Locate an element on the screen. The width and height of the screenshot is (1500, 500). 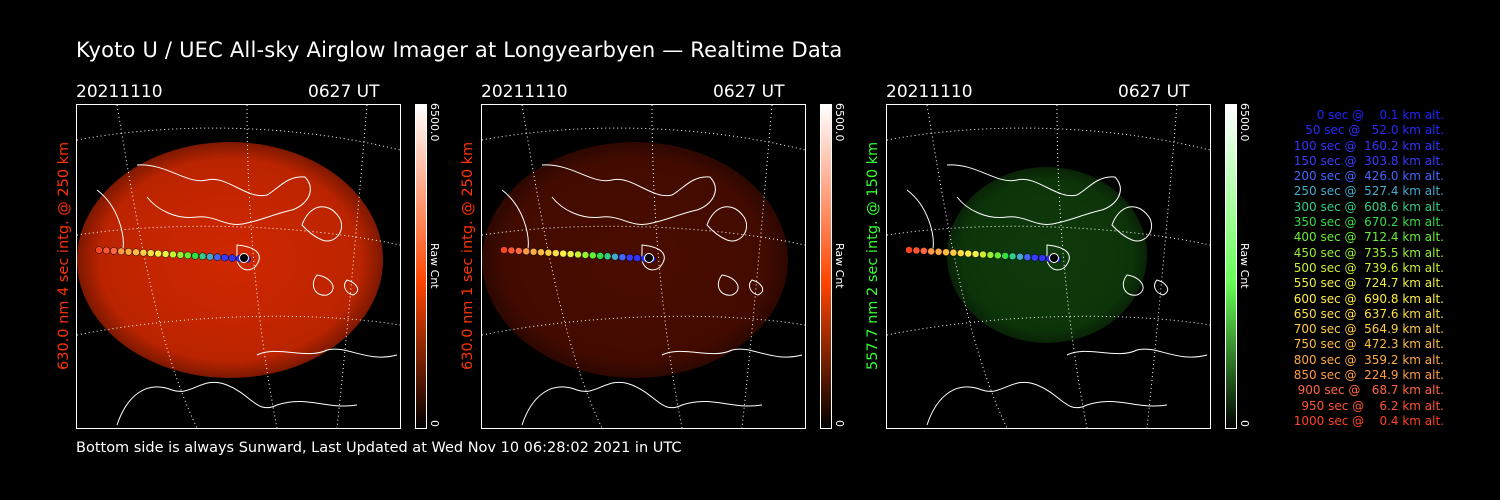
legend-entry: 250 sec @ 527.4 km alt. is located at coordinates (1368, 191).